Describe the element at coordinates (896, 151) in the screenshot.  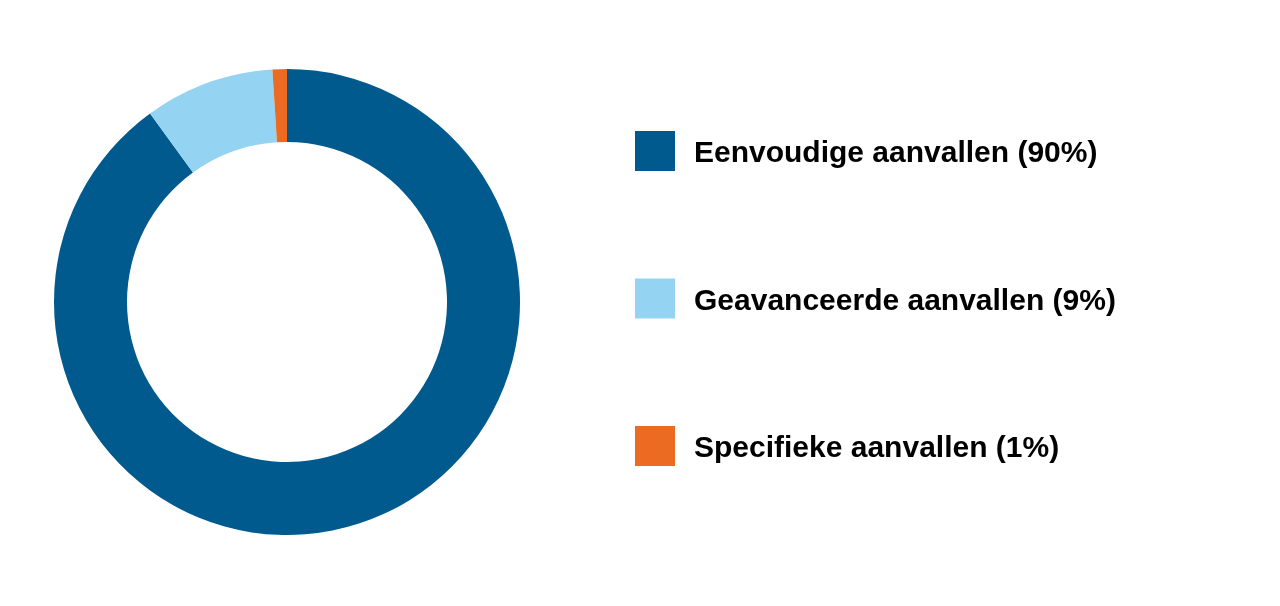
I see `legend-label: Eenvoudige aanvallen (90%)` at that location.